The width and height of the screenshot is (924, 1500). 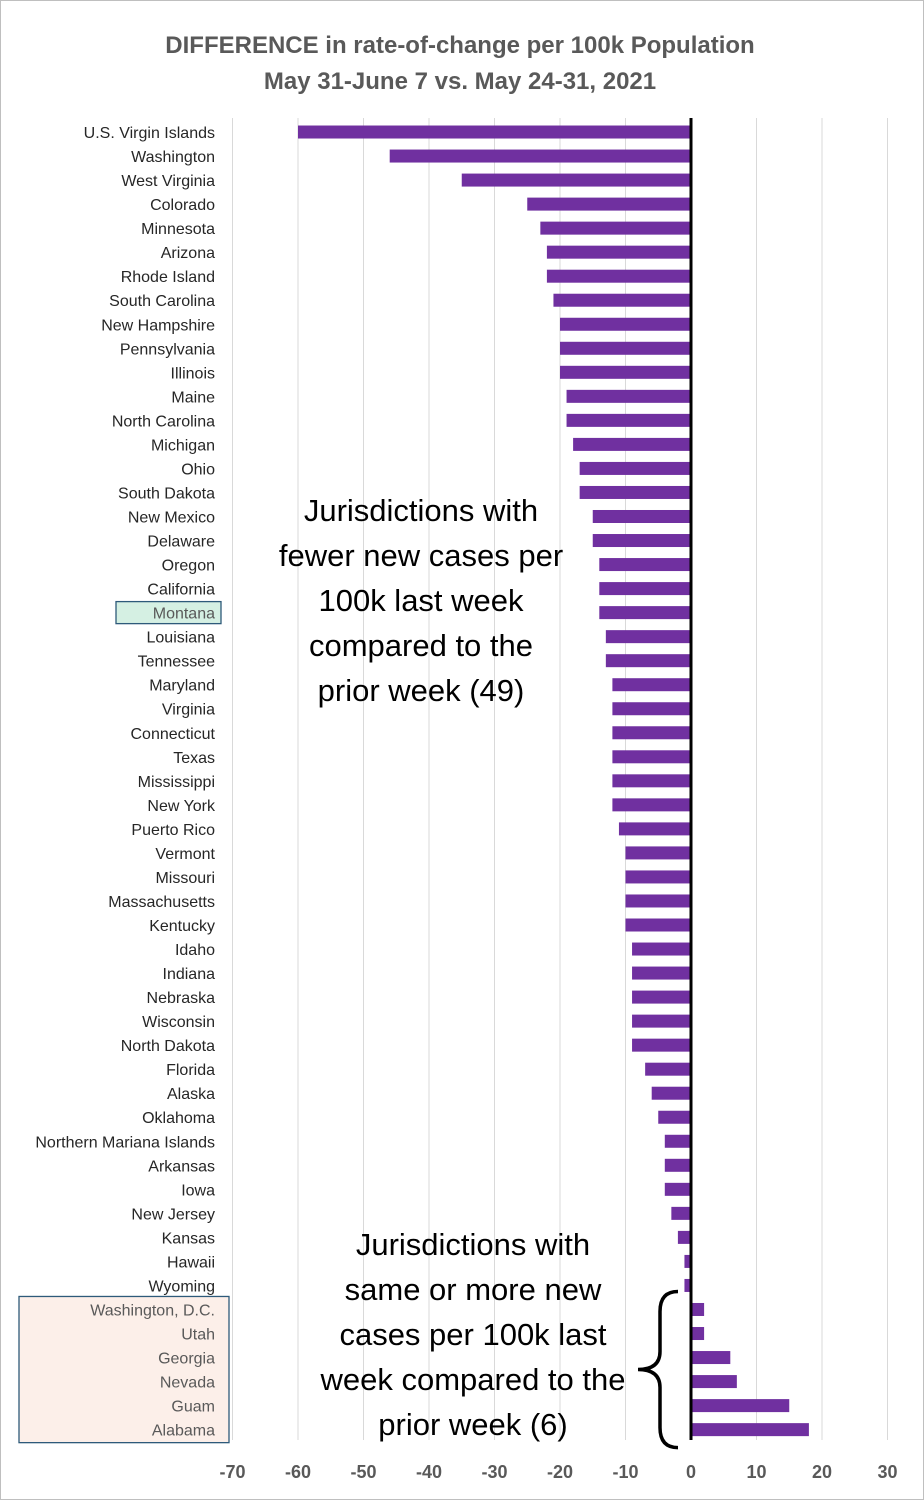 What do you see at coordinates (651, 709) in the screenshot?
I see `bar-virginia` at bounding box center [651, 709].